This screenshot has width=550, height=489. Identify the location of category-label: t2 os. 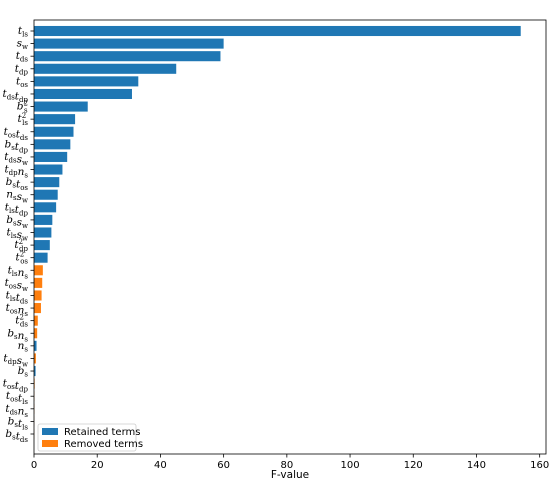
(21, 258).